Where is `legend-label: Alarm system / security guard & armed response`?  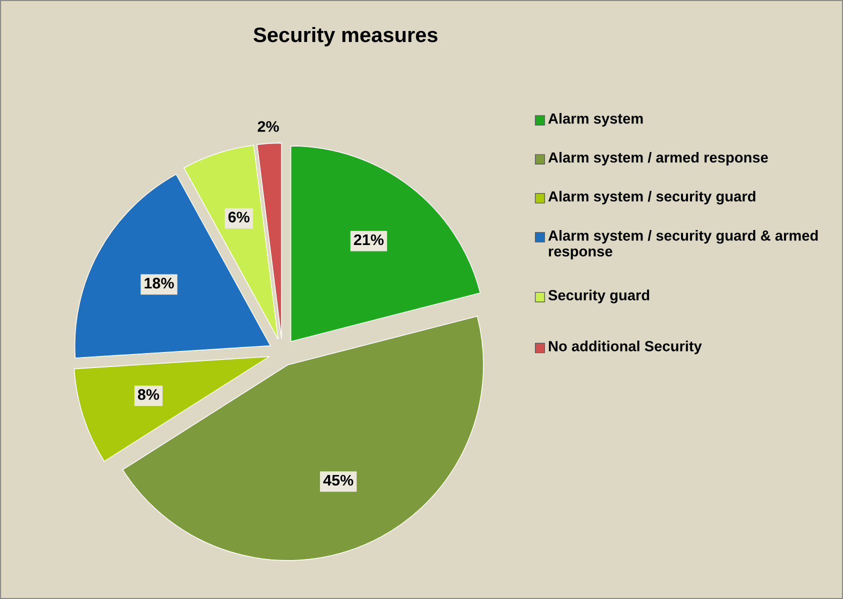 legend-label: Alarm system / security guard & armed response is located at coordinates (683, 245).